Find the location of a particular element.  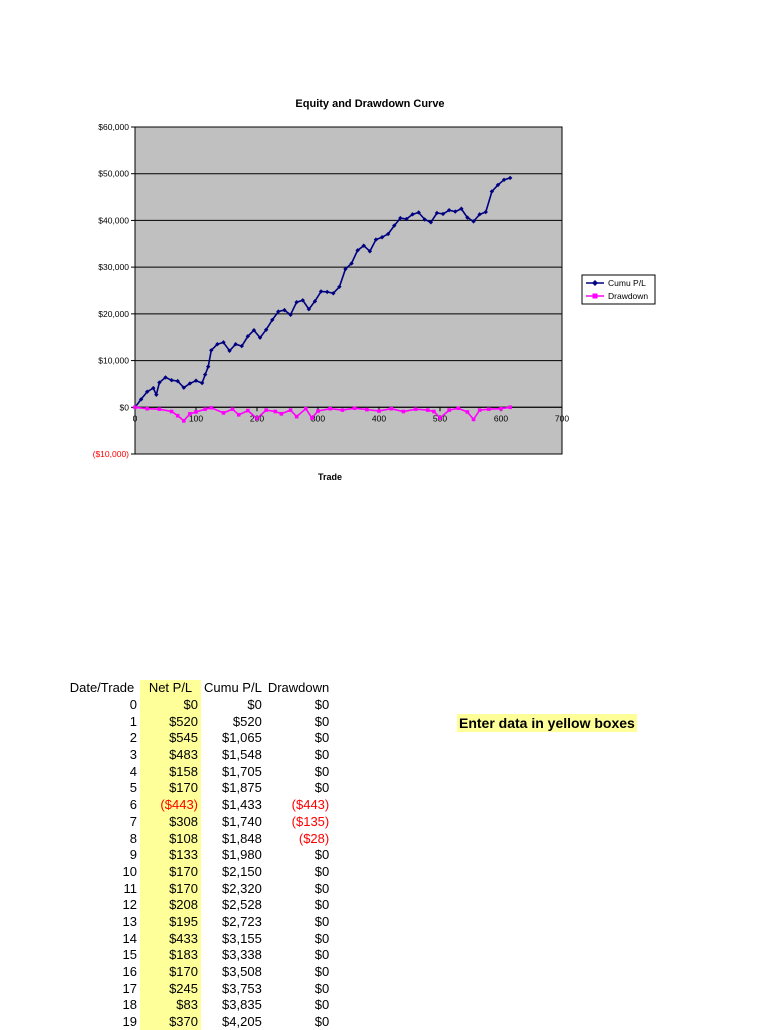

net-pl-cell: $433 is located at coordinates (170, 938).